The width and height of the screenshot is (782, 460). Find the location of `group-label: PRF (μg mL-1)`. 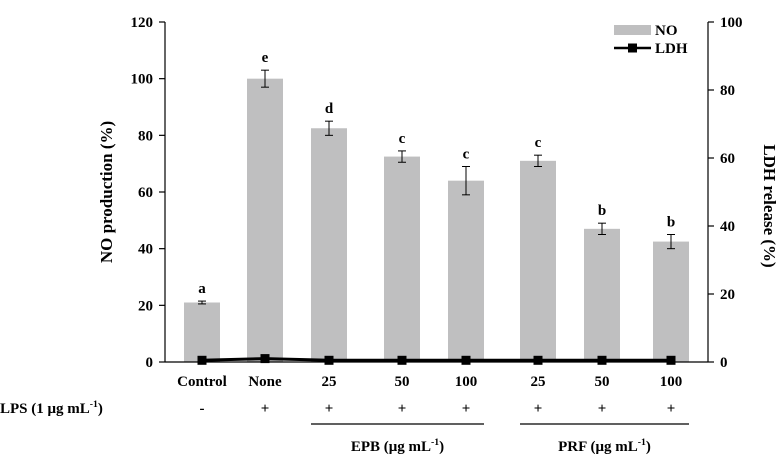

group-label: PRF (μg mL-1) is located at coordinates (604, 446).